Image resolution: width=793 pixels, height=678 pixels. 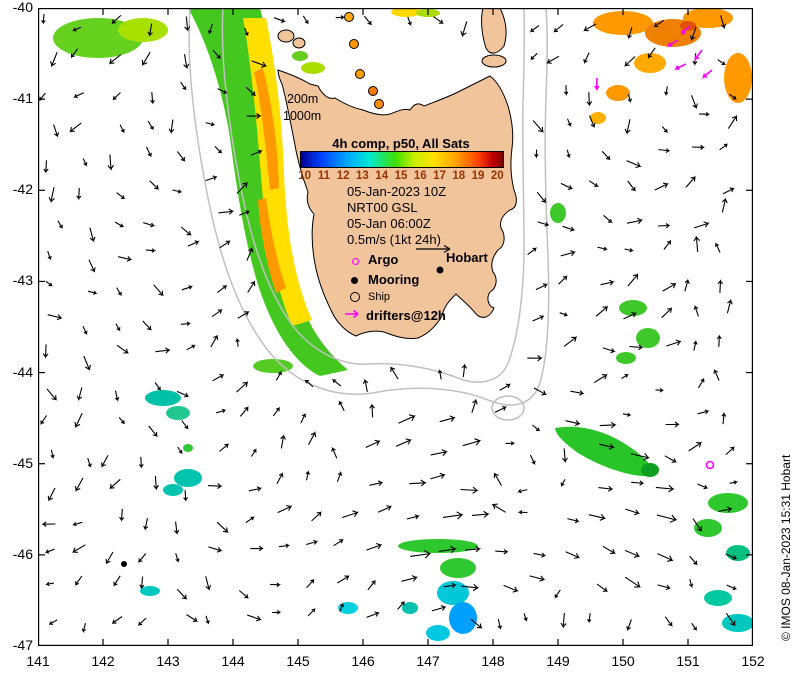 What do you see at coordinates (22, 280) in the screenshot?
I see `y-tick-label: -43` at bounding box center [22, 280].